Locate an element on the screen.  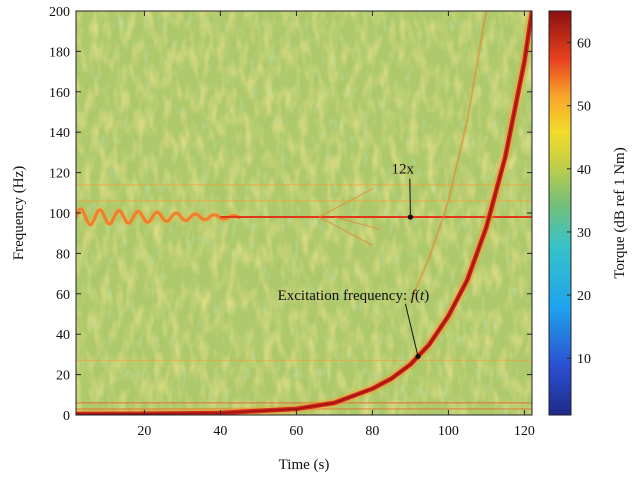
x-tick-label: 60 is located at coordinates (296, 431).